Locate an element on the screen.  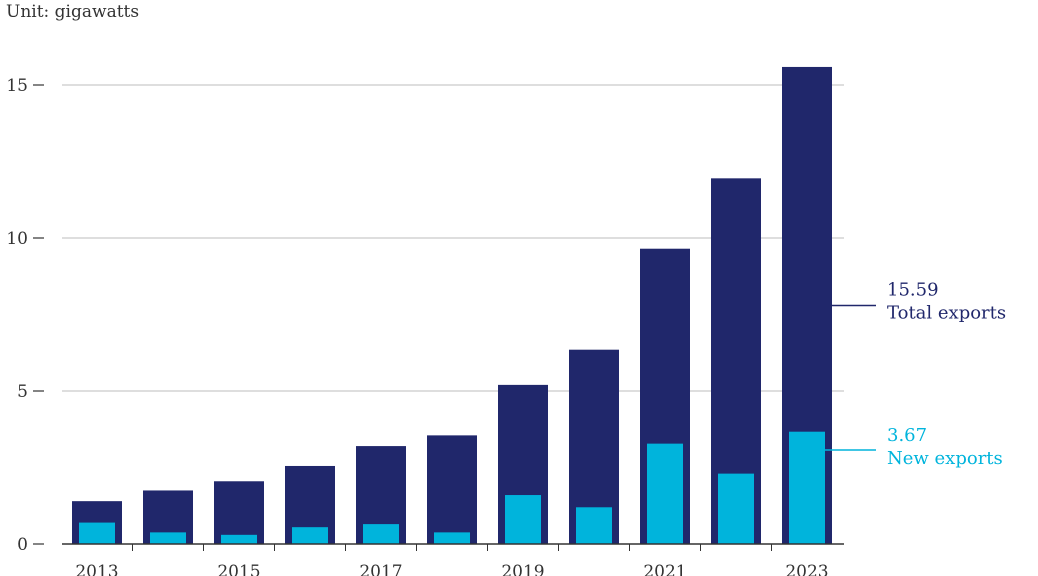
total-bar-2018 is located at coordinates (452, 489).